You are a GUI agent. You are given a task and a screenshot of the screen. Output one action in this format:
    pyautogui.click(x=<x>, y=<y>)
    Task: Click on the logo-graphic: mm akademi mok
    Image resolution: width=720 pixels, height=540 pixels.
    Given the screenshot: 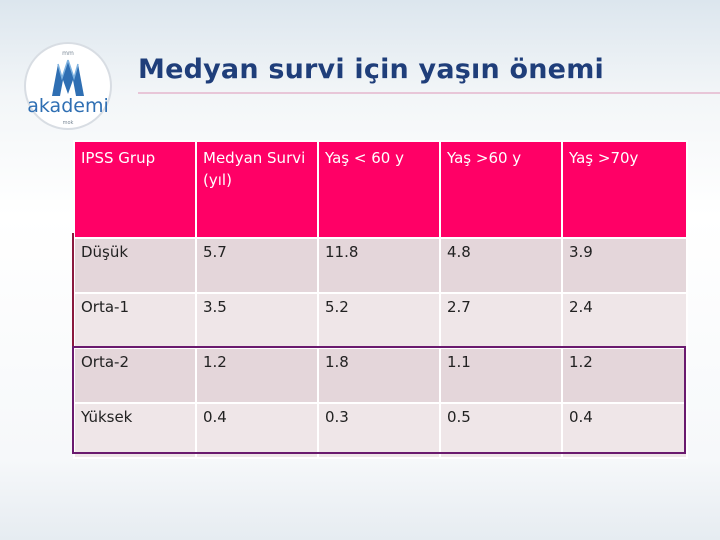 What is the action you would take?
    pyautogui.click(x=68, y=86)
    